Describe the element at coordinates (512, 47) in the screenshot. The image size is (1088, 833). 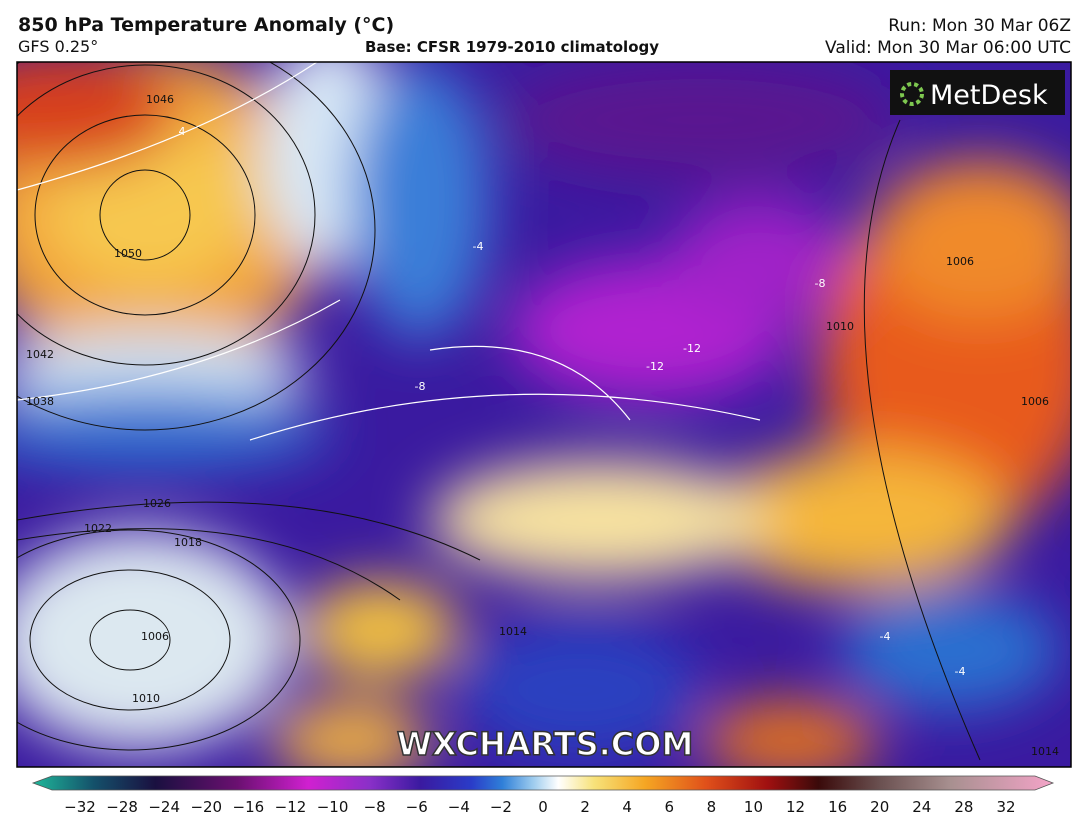
I see `base-note: Base: CFSR 1979-2010 climatology` at that location.